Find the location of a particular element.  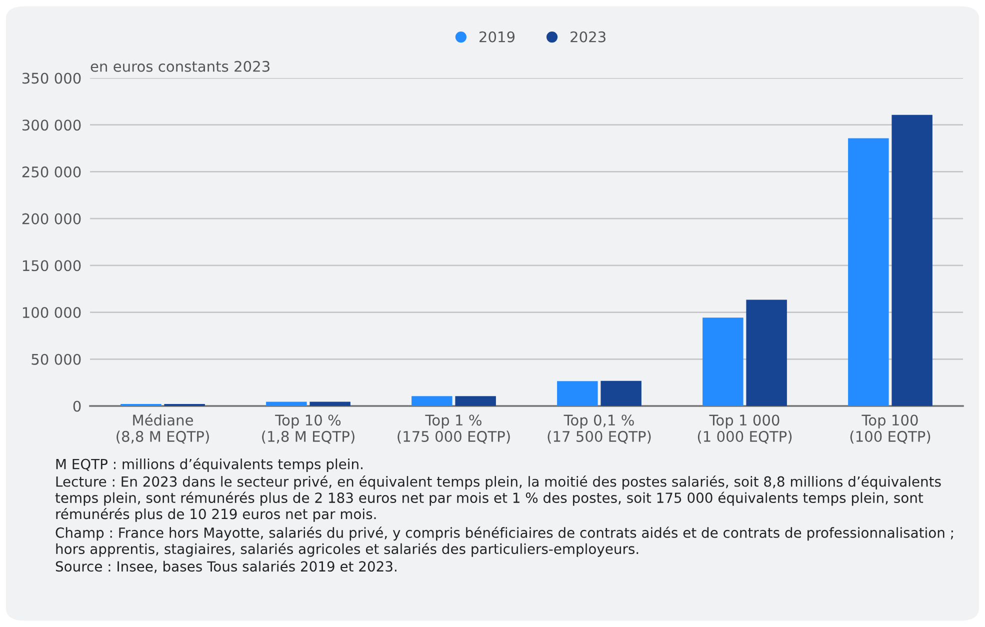

source-note: Source : Insee, bases Tous salariés 2019 et 2023. is located at coordinates (226, 567).